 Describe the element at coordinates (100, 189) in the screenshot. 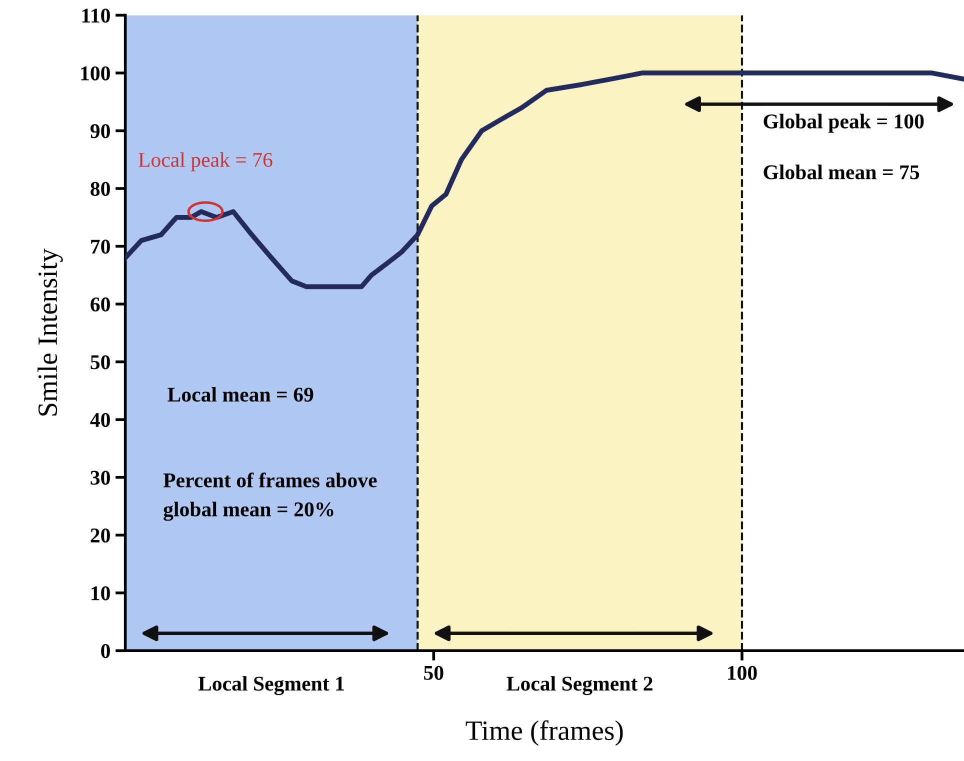

I see `y-tick-label: 80` at that location.